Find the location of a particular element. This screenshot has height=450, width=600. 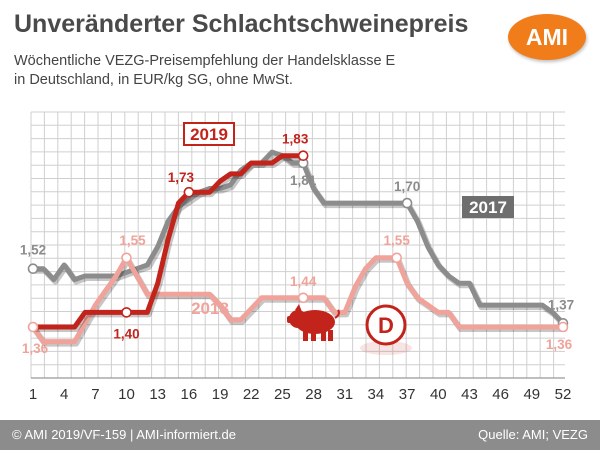

footer-source: Quelle: AMI; VEZG is located at coordinates (533, 434).